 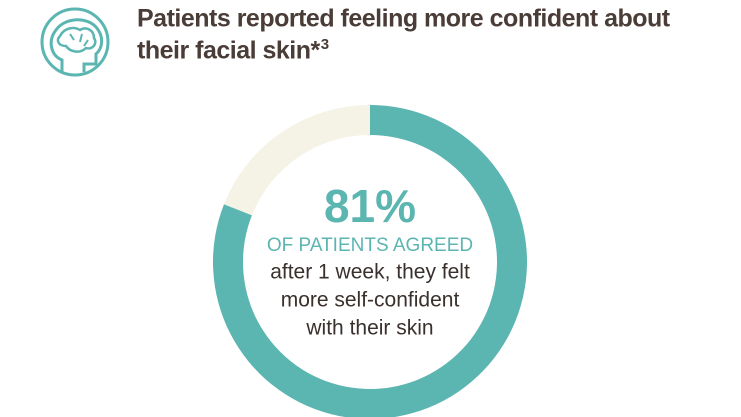 What do you see at coordinates (370, 272) in the screenshot?
I see `annotation-line: after 1 week, they felt` at bounding box center [370, 272].